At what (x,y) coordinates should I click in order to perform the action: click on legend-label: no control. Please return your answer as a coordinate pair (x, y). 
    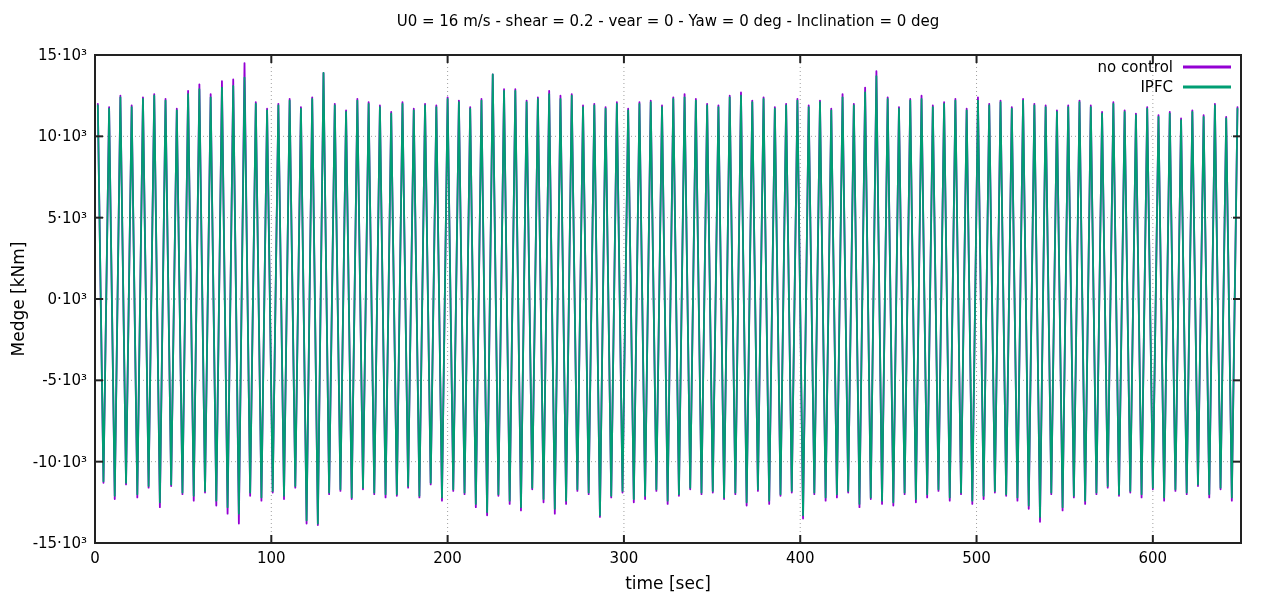
    Looking at the image, I should click on (1135, 67).